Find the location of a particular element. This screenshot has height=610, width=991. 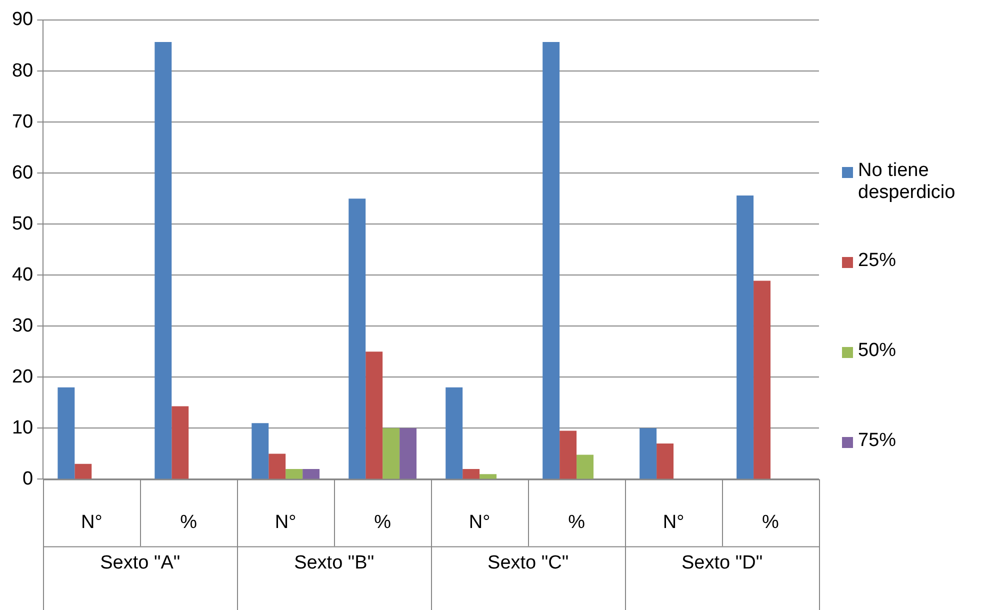

legend-label: No tiene desperdicio is located at coordinates (907, 182).